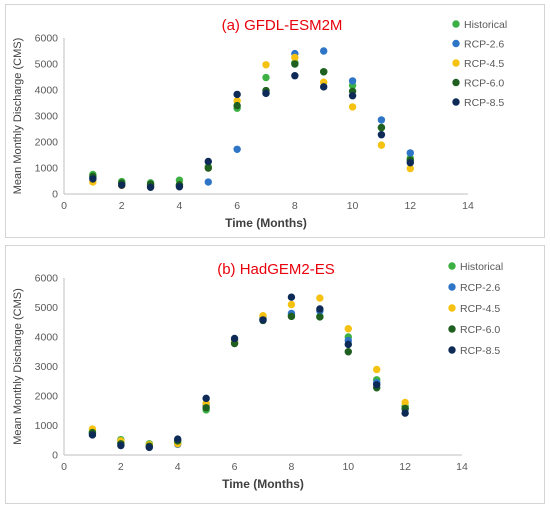 This screenshot has height=509, width=550. Describe the element at coordinates (47, 279) in the screenshot. I see `chart-b-y-tick-label: 6000` at that location.